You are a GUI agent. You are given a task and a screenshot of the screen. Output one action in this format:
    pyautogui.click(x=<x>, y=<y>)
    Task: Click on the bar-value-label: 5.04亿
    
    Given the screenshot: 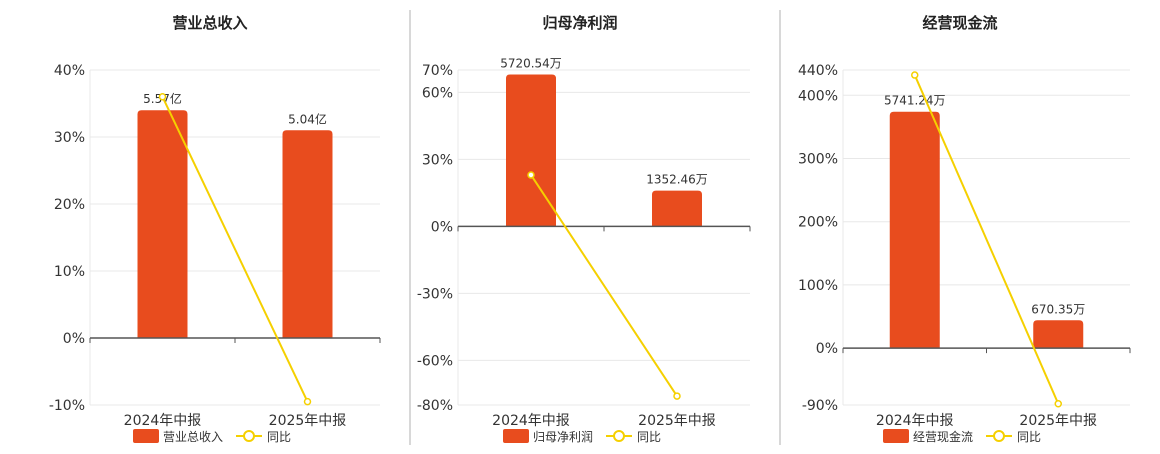 What is the action you would take?
    pyautogui.click(x=307, y=118)
    